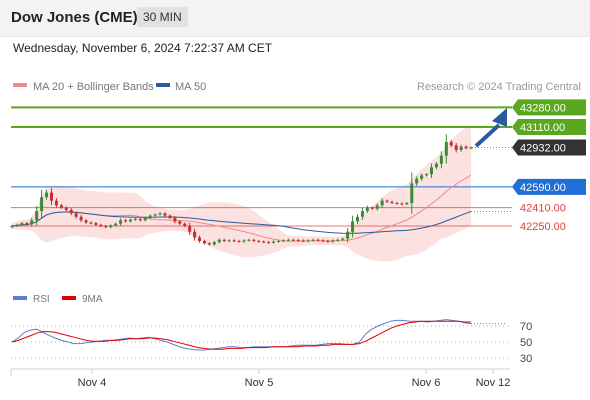 The width and height of the screenshot is (590, 400). What do you see at coordinates (526, 327) in the screenshot?
I see `rsi-tick-label: 70` at bounding box center [526, 327].